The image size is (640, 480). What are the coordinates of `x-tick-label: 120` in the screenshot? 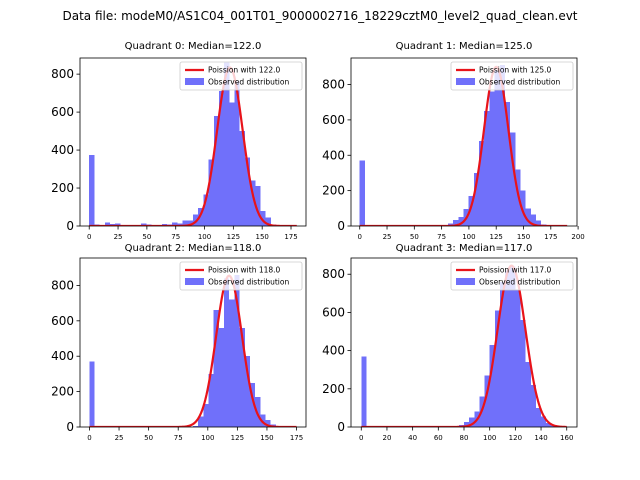 It's located at (515, 438).